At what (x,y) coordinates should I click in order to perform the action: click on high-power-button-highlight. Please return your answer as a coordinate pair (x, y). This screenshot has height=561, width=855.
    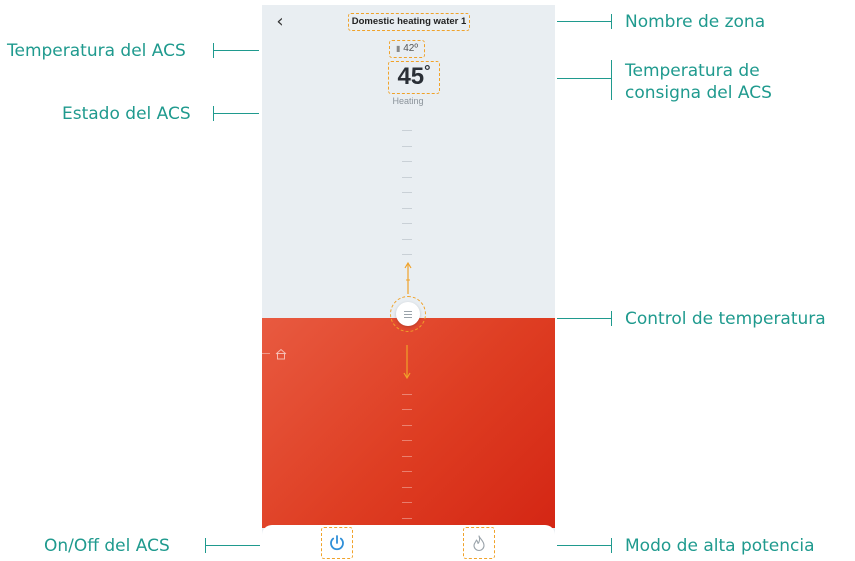
    Looking at the image, I should click on (479, 543).